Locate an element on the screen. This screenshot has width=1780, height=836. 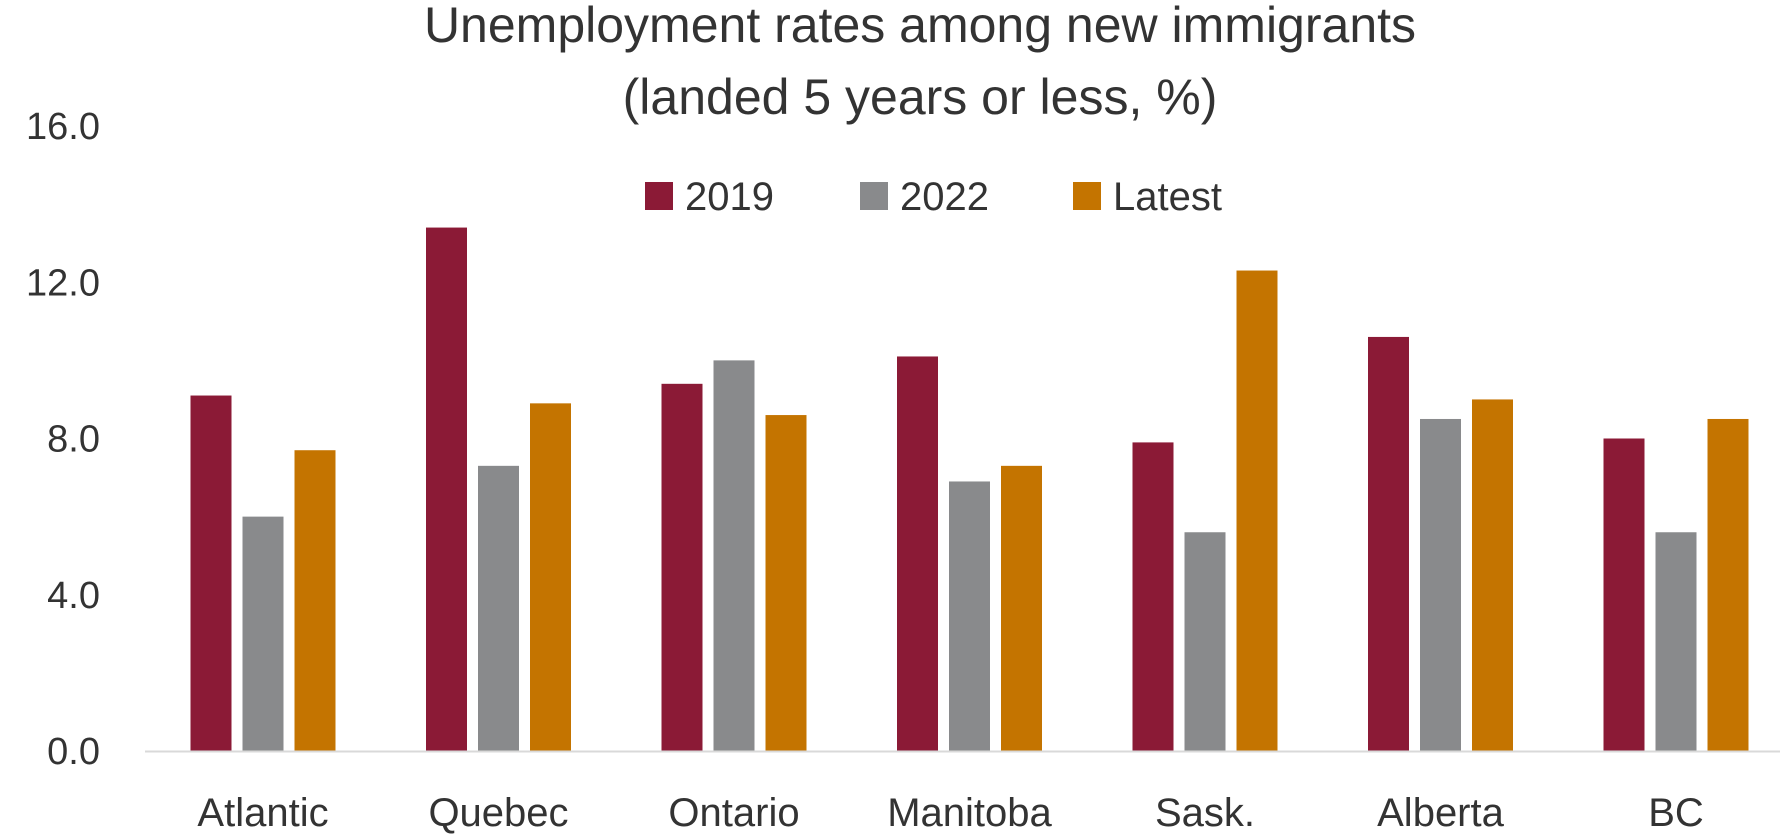
bar-2019-atlantic is located at coordinates (211, 573).